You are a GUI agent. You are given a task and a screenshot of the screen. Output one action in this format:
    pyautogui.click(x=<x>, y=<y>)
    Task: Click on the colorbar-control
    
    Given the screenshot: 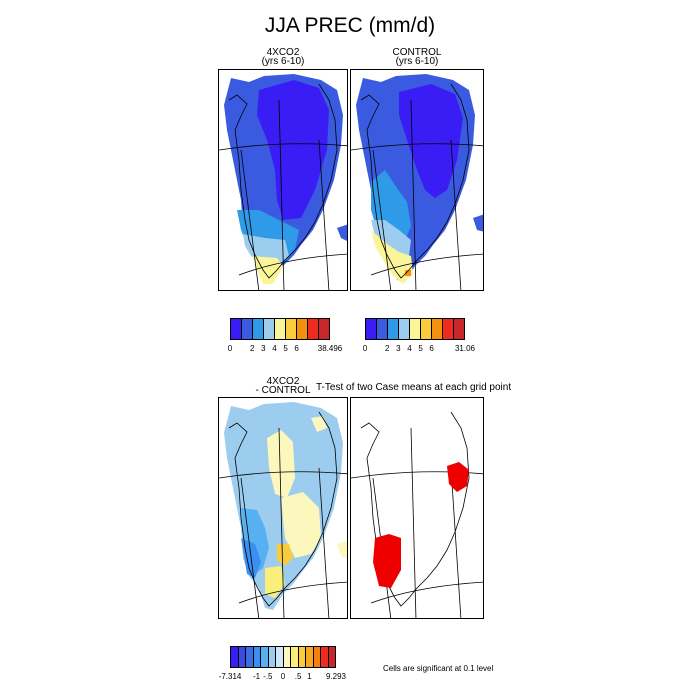 What is the action you would take?
    pyautogui.click(x=415, y=329)
    